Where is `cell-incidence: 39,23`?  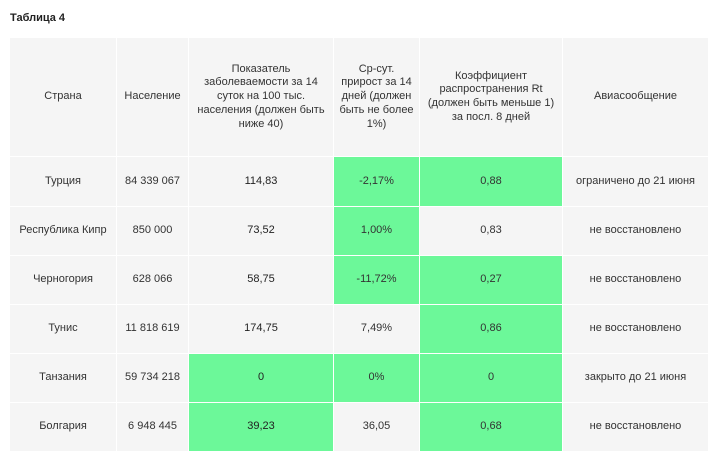 cell-incidence: 39,23 is located at coordinates (261, 427).